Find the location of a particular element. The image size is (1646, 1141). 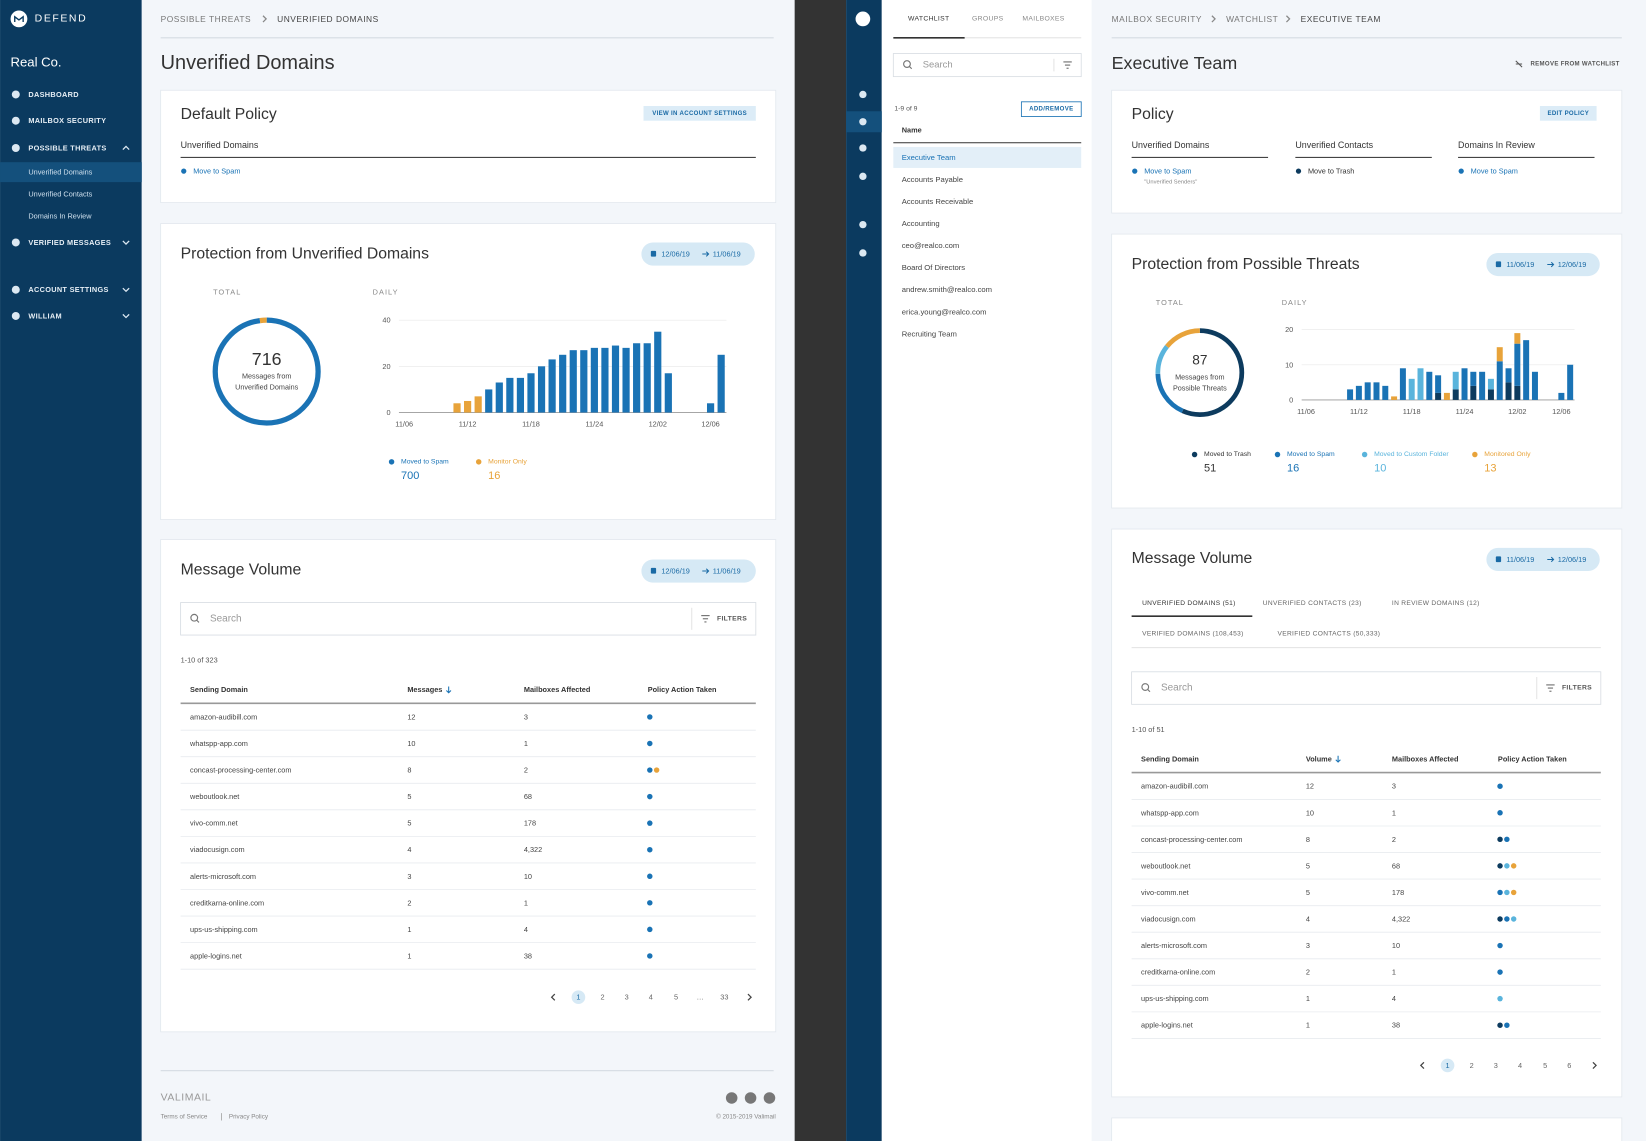

result-count: 1-10 of 51 is located at coordinates (1148, 729).